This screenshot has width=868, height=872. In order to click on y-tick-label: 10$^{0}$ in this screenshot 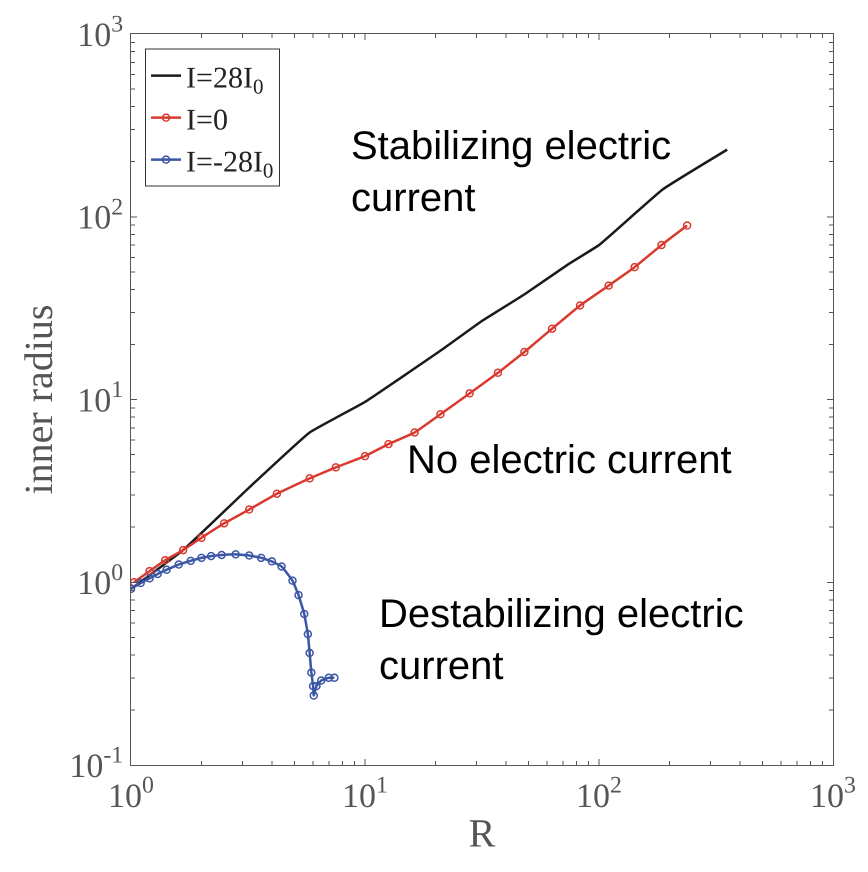, I will do `click(100, 581)`.